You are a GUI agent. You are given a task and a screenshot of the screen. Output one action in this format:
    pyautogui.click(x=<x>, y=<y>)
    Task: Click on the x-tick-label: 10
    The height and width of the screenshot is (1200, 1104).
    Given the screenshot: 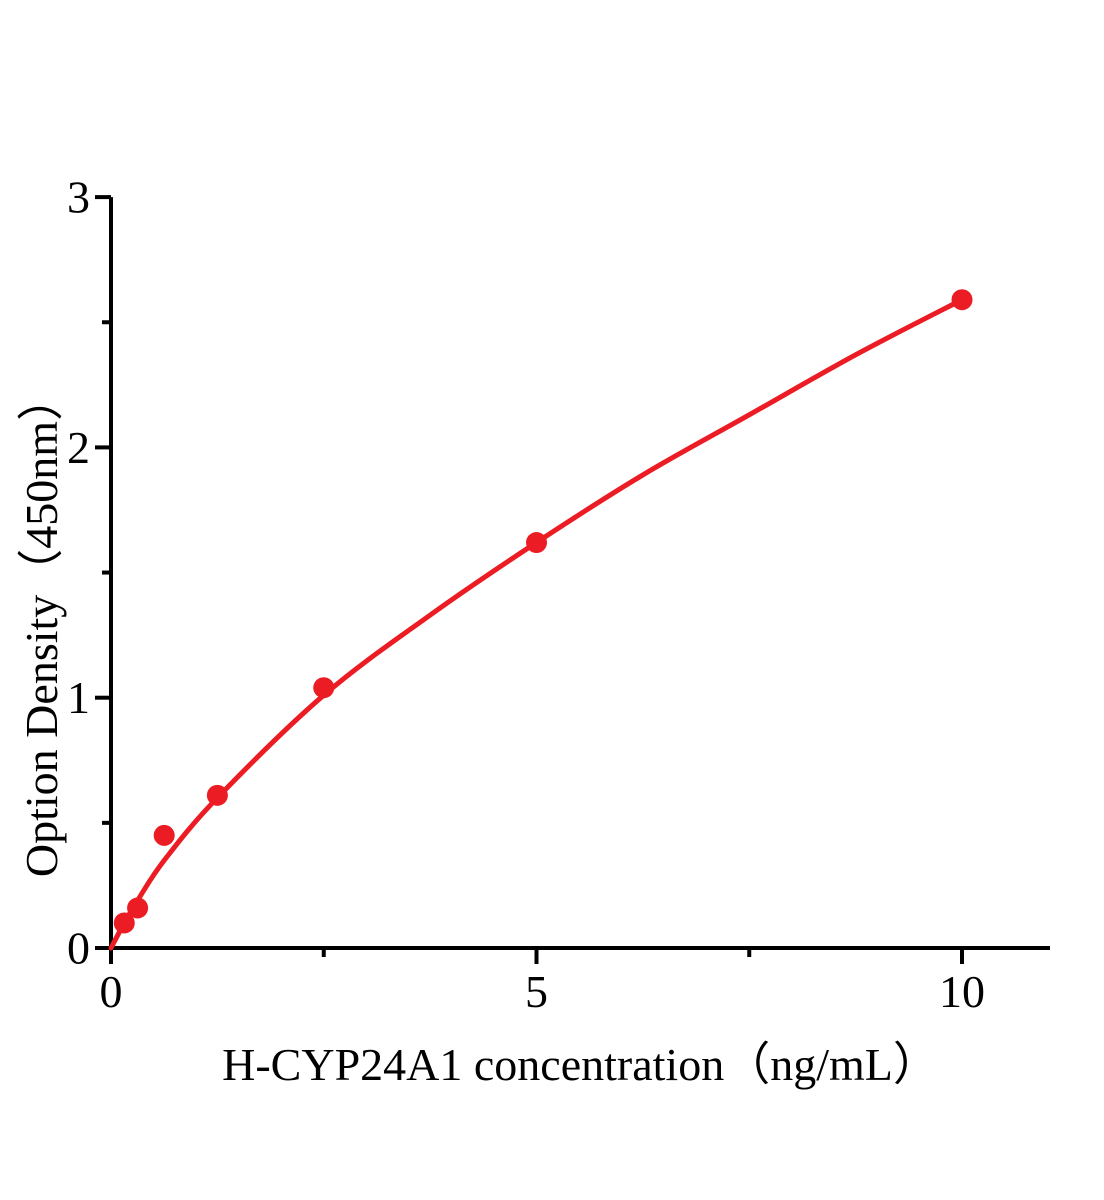 What is the action you would take?
    pyautogui.click(x=962, y=991)
    